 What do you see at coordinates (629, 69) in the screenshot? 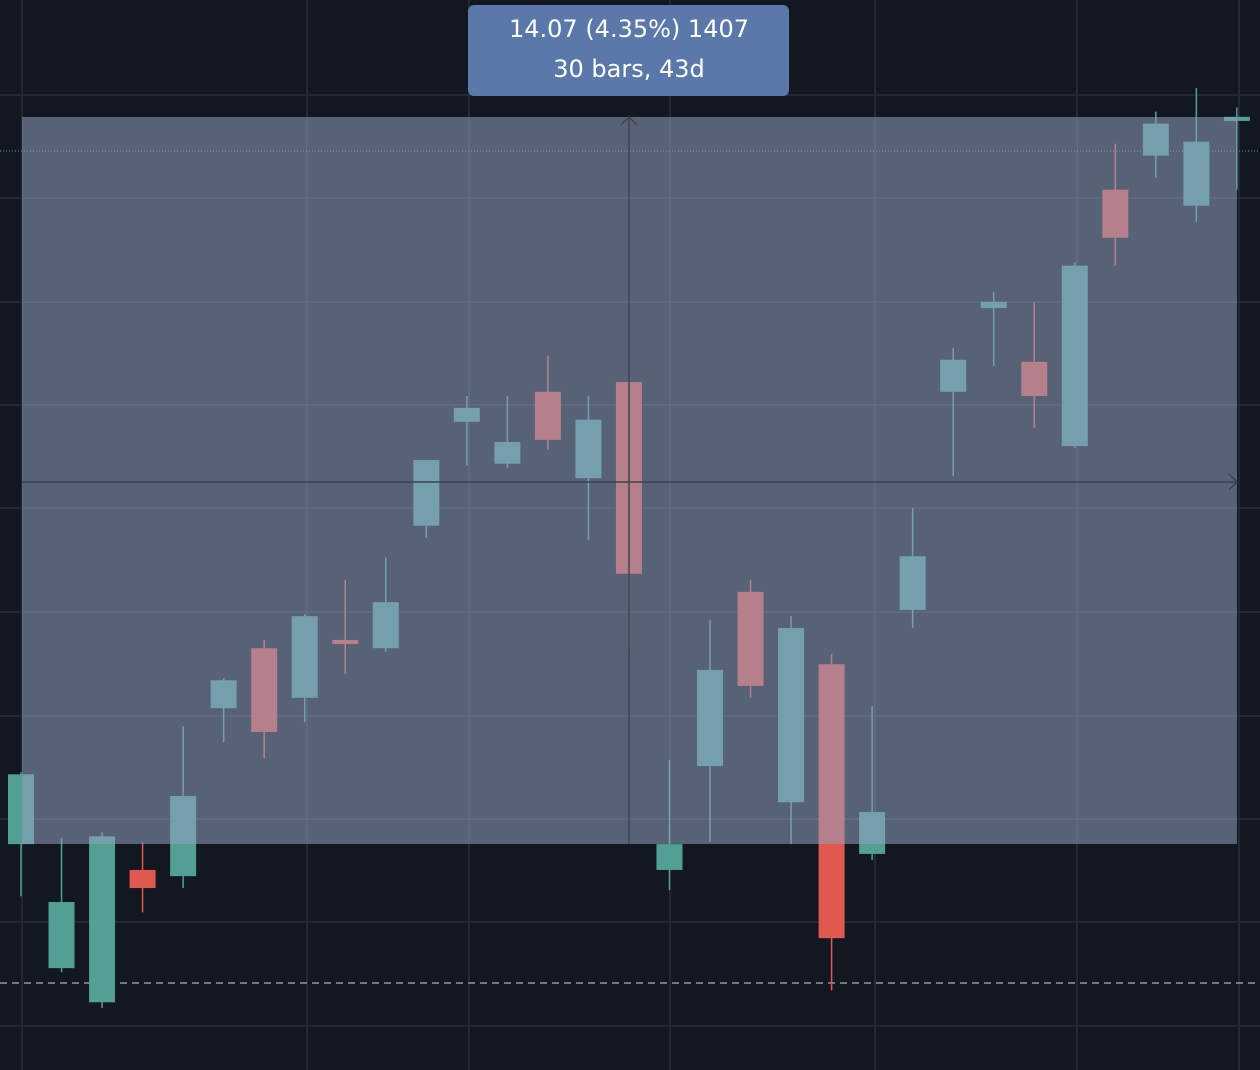
I see `measure-text: 30 bars, 43d` at bounding box center [629, 69].